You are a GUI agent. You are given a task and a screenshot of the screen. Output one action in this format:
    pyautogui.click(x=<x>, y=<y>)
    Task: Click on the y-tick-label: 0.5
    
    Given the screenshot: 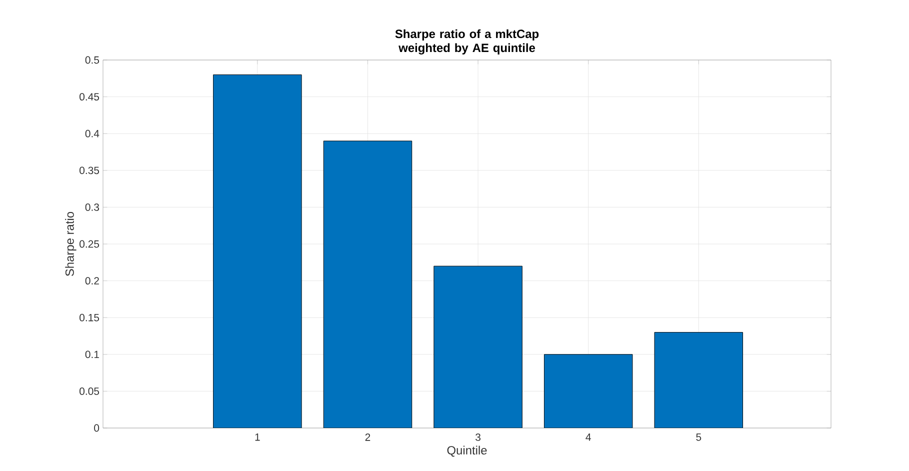 What is the action you would take?
    pyautogui.click(x=92, y=60)
    